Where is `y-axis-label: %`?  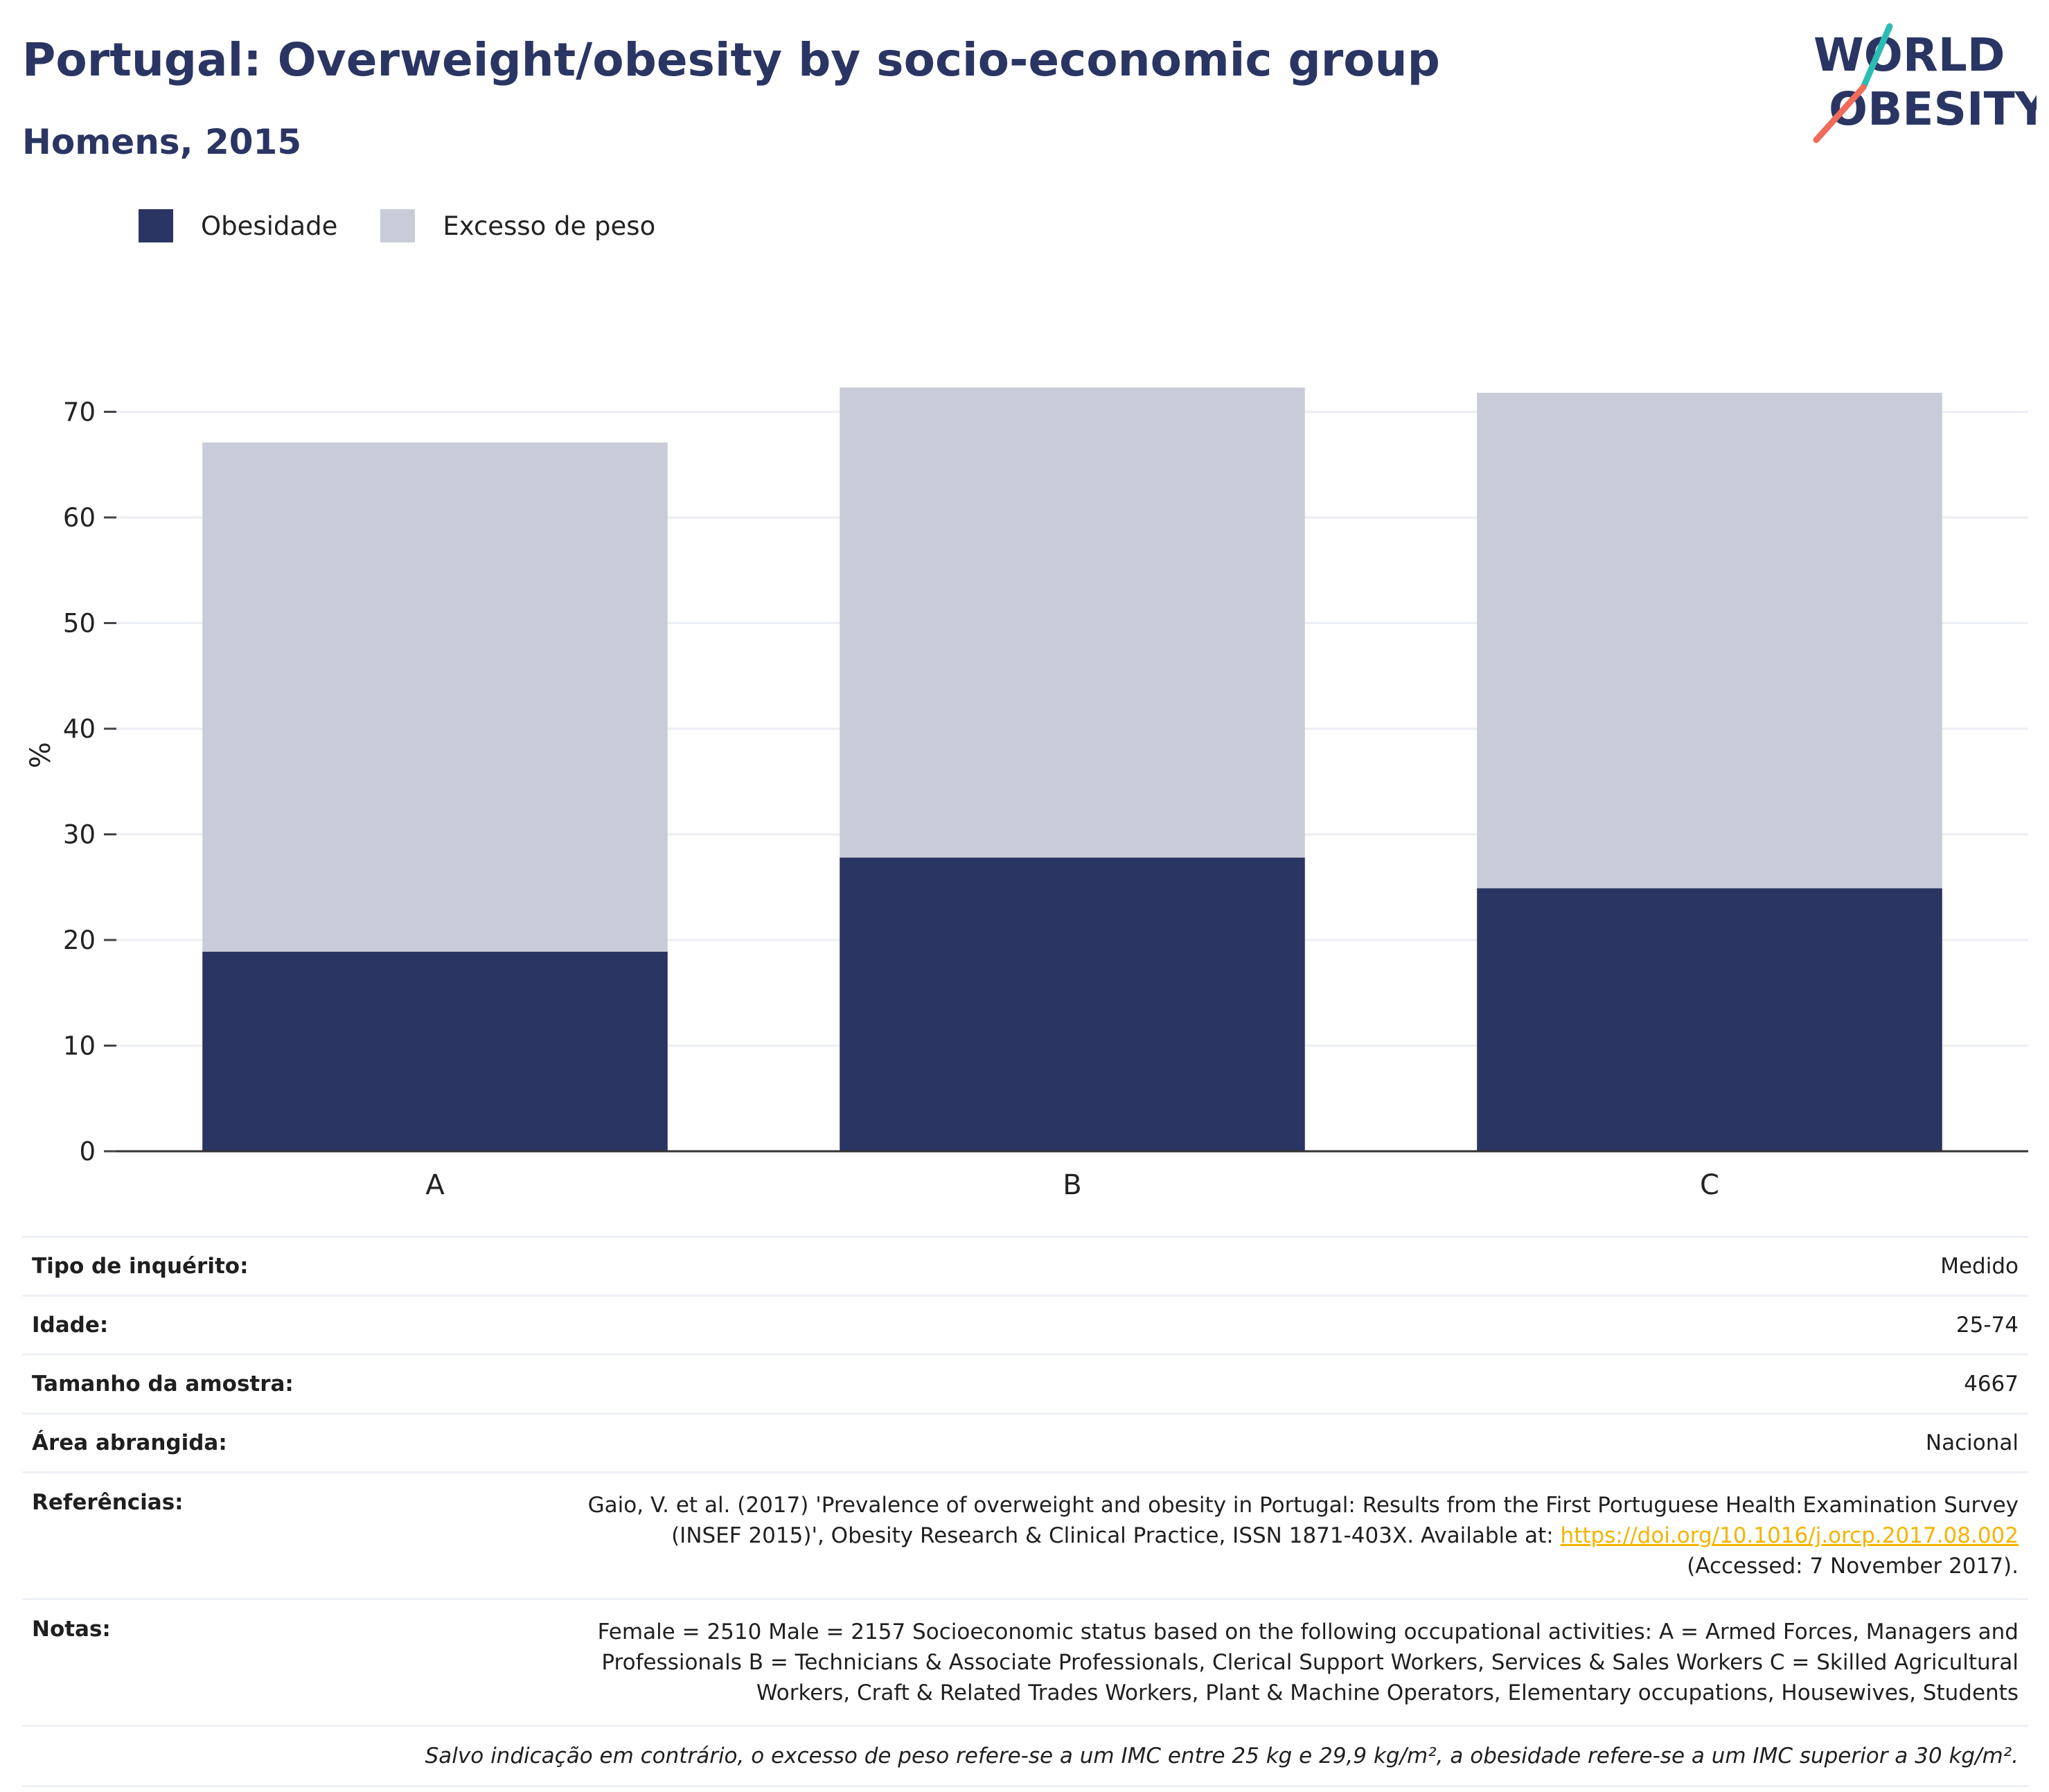 y-axis-label: % is located at coordinates (41, 755).